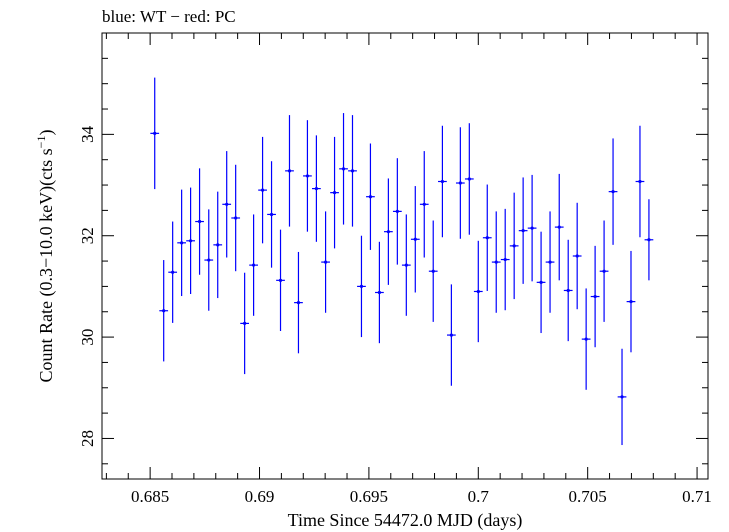 This screenshot has width=729, height=532. Describe the element at coordinates (260, 496) in the screenshot. I see `x-tick-label: 0.69` at that location.